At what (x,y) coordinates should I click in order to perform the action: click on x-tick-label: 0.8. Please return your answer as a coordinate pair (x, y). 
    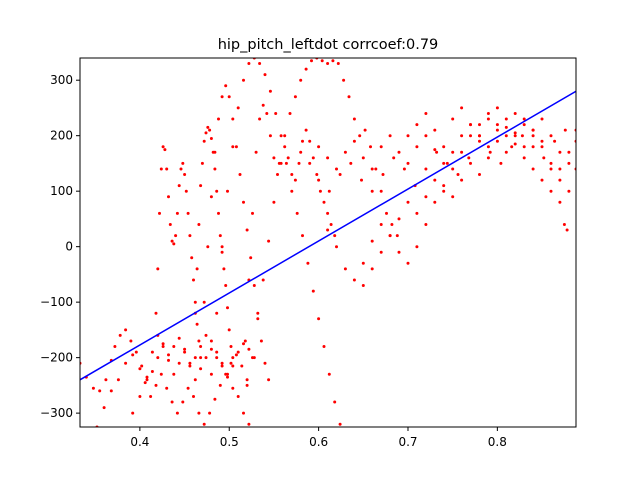
    Looking at the image, I should click on (497, 442).